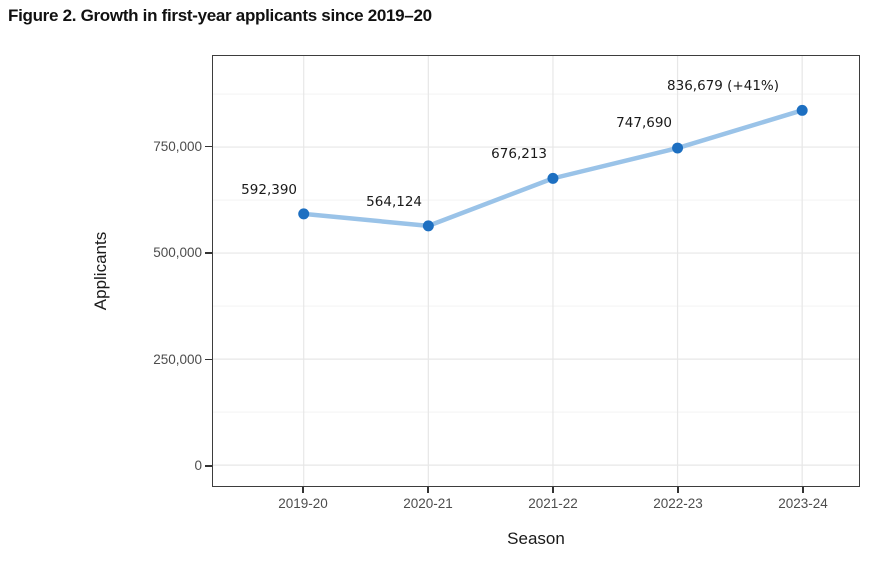  What do you see at coordinates (198, 465) in the screenshot?
I see `y-tick-label: 0` at bounding box center [198, 465].